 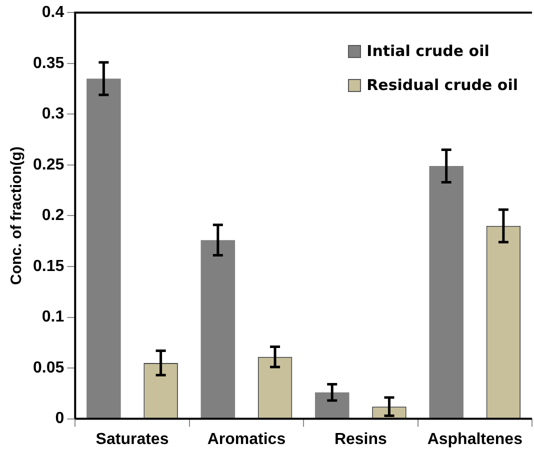 I want to click on y-tick-label: 0.05, so click(x=48, y=367).